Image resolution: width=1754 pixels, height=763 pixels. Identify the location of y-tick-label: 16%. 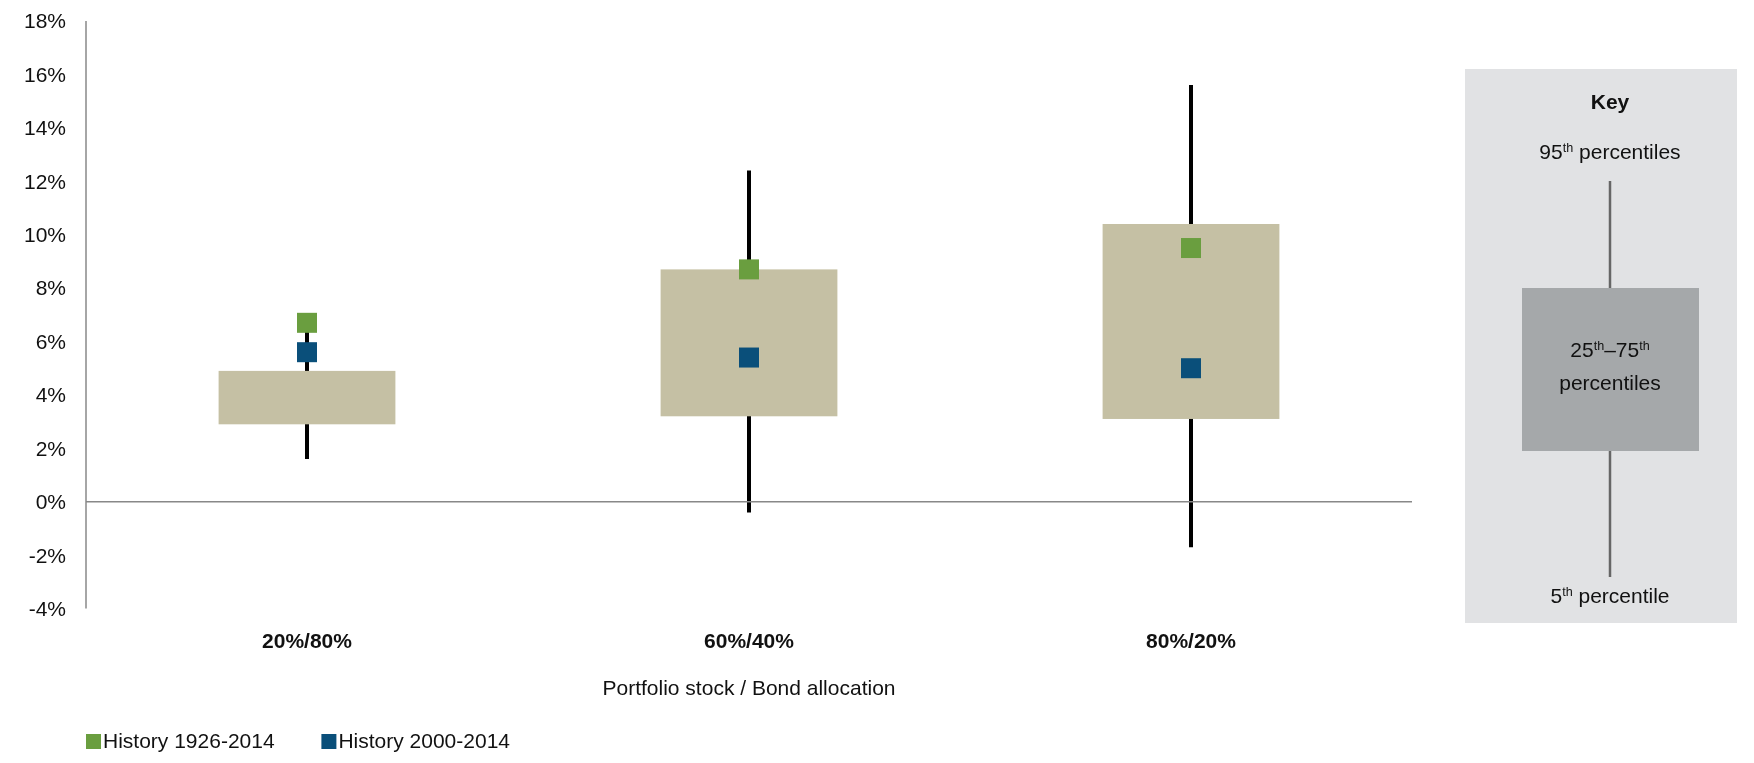
(44, 74).